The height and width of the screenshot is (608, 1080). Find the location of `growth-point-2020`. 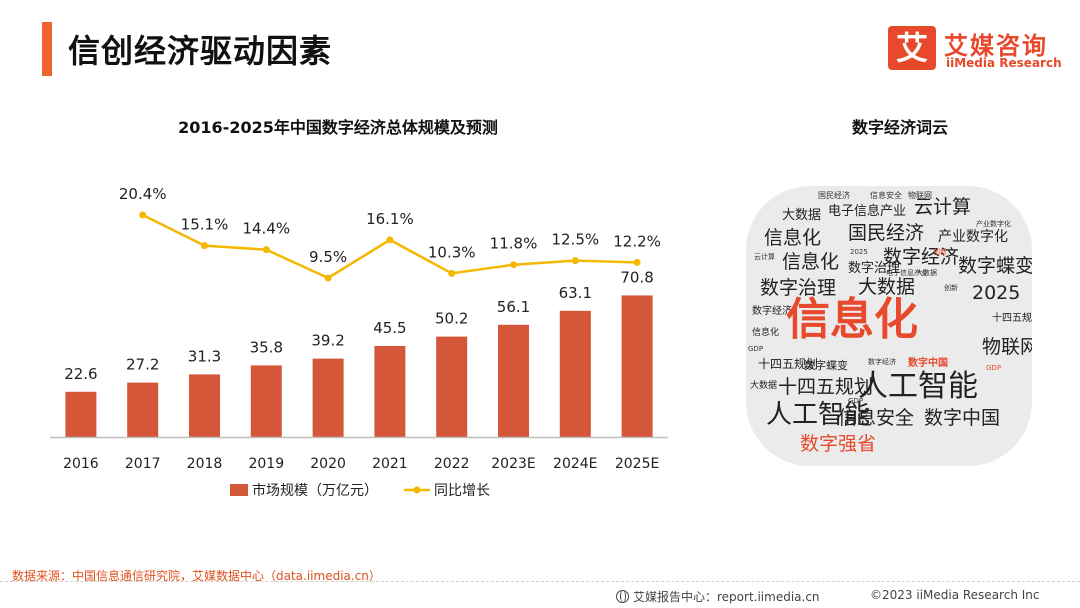

growth-point-2020 is located at coordinates (328, 278).